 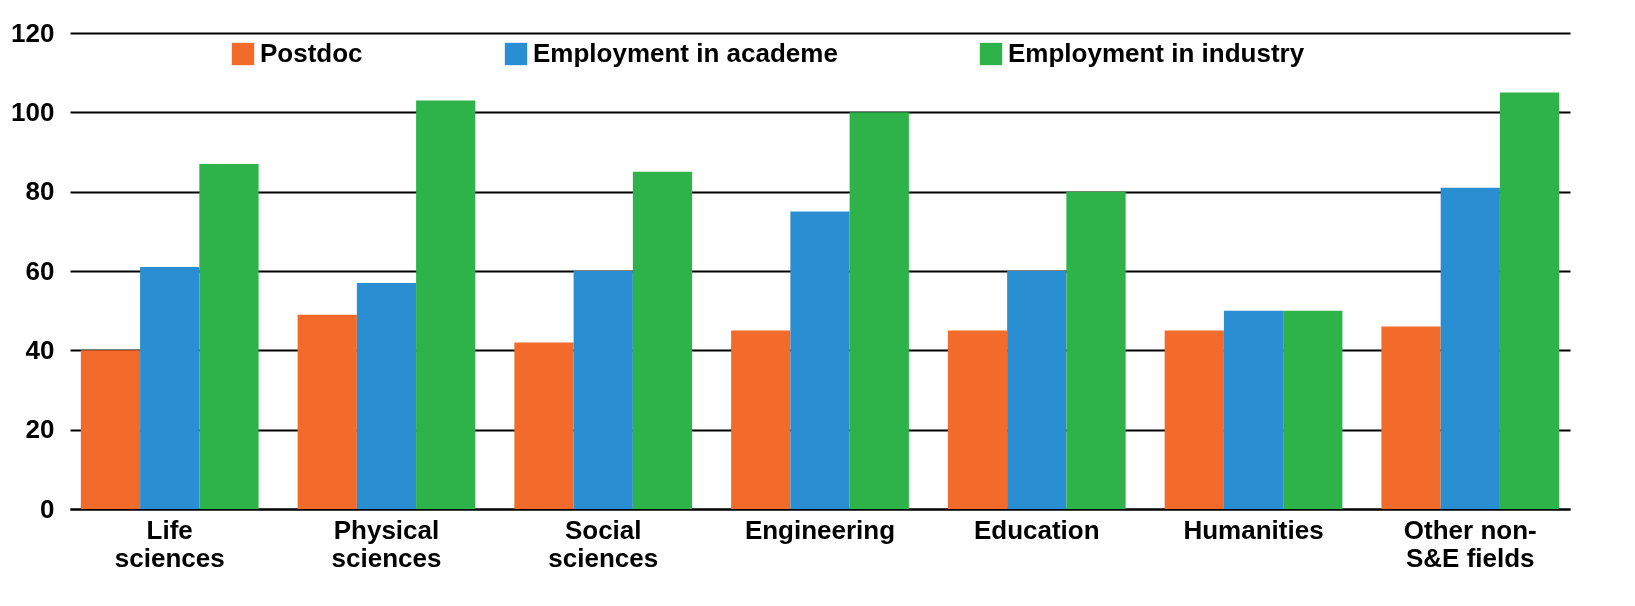 What do you see at coordinates (40, 191) in the screenshot?
I see `y-tick-label: 80` at bounding box center [40, 191].